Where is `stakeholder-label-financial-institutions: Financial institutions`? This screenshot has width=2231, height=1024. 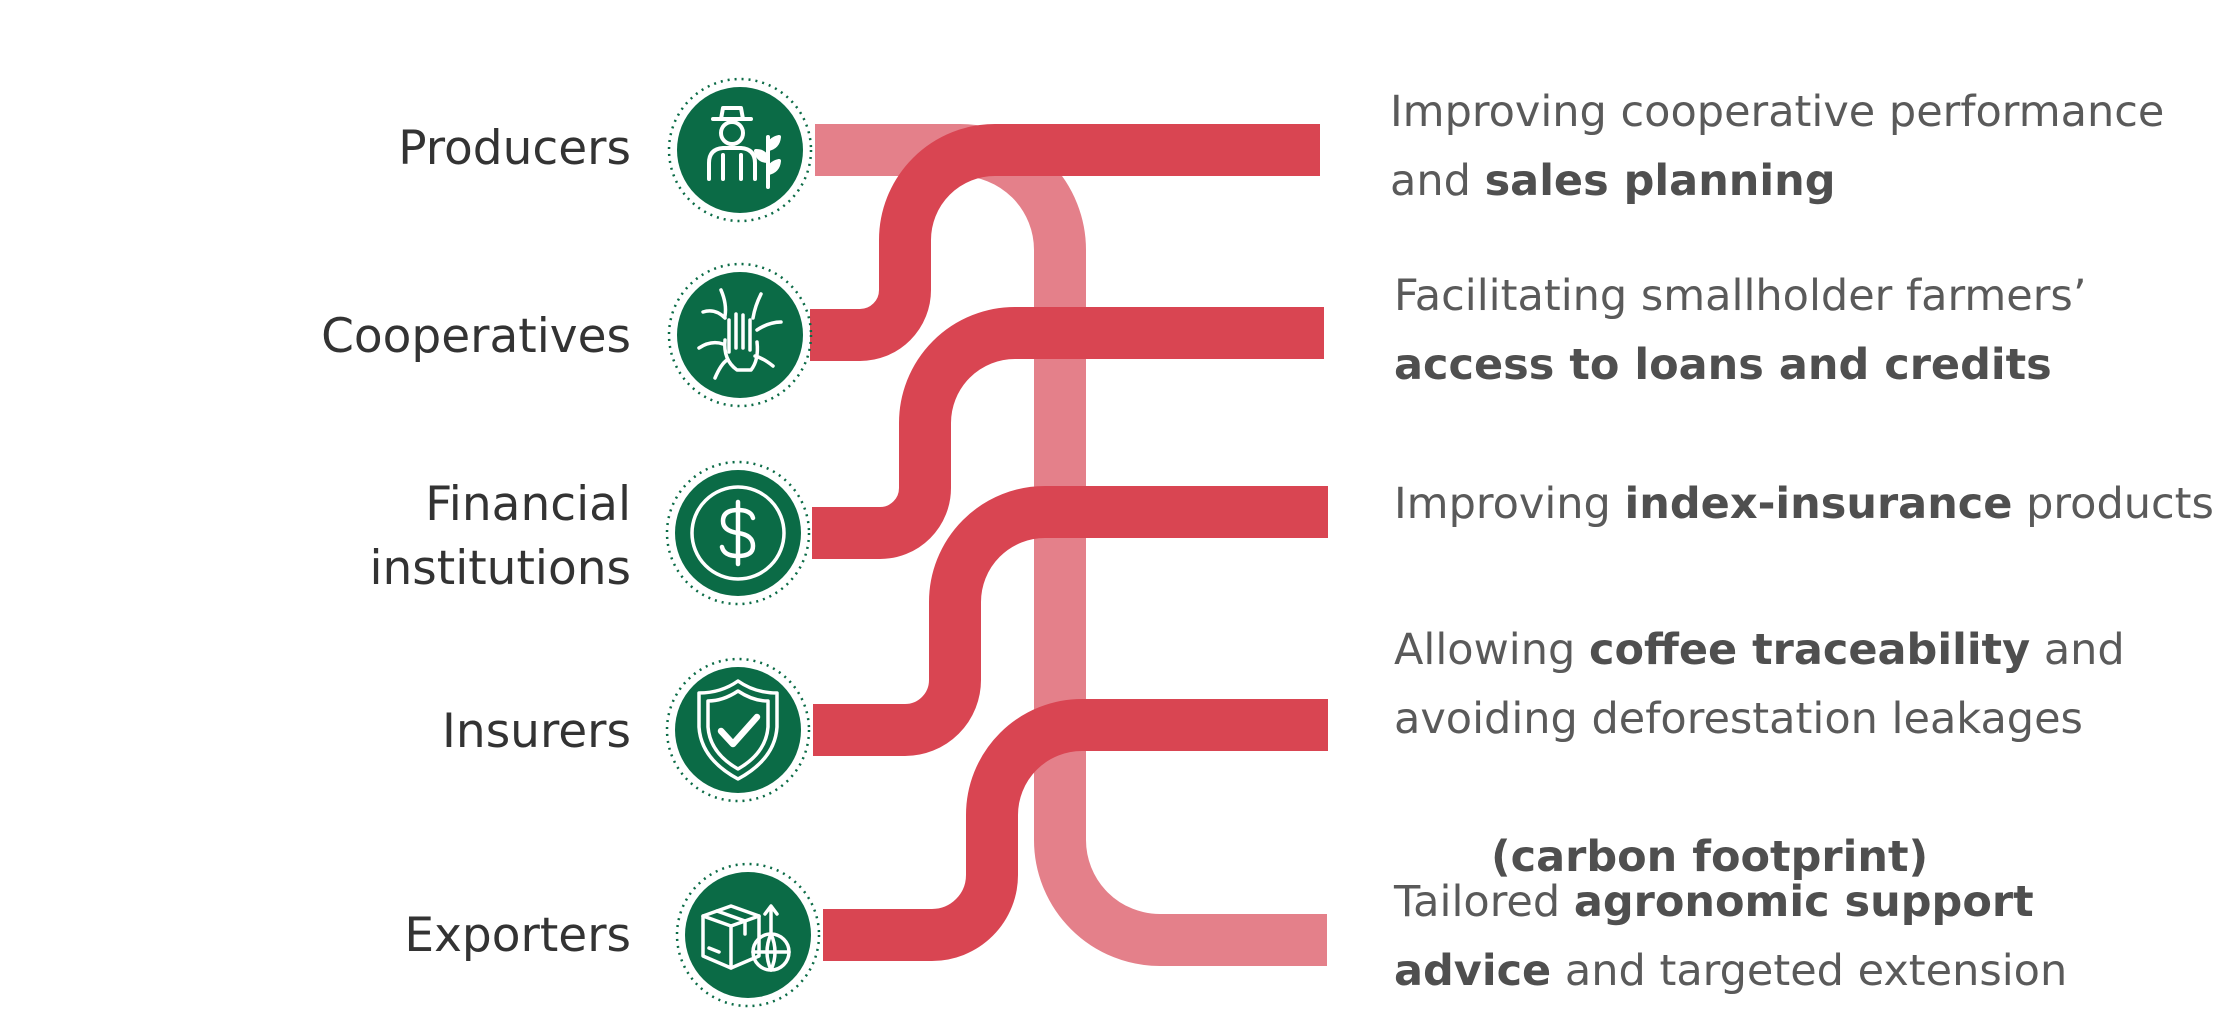 stakeholder-label-financial-institutions: Financial institutions is located at coordinates (500, 537).